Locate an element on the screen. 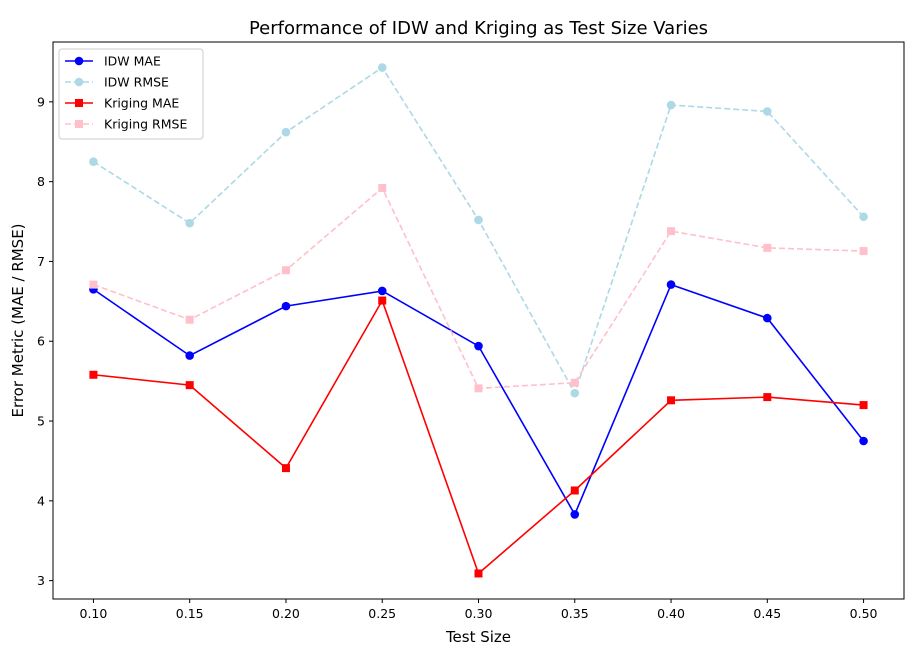  x-tick-label: 0.10 is located at coordinates (94, 613).